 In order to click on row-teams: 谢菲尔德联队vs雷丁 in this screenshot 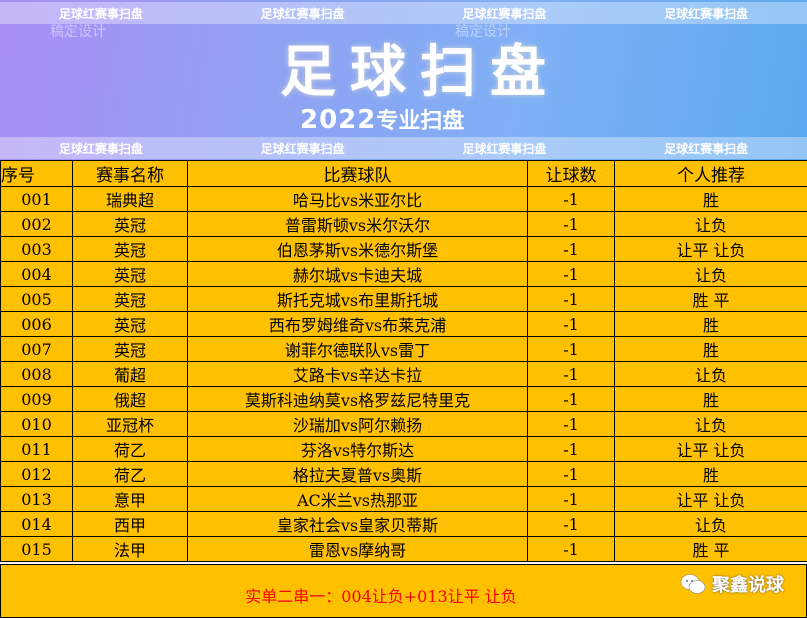, I will do `click(357, 349)`.